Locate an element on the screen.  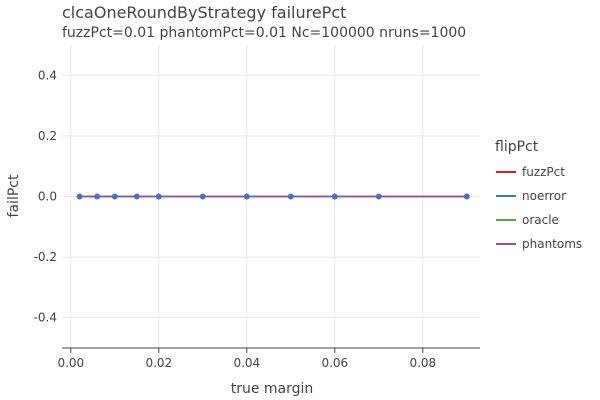
y-tick-label: 0.4 is located at coordinates (47, 75).